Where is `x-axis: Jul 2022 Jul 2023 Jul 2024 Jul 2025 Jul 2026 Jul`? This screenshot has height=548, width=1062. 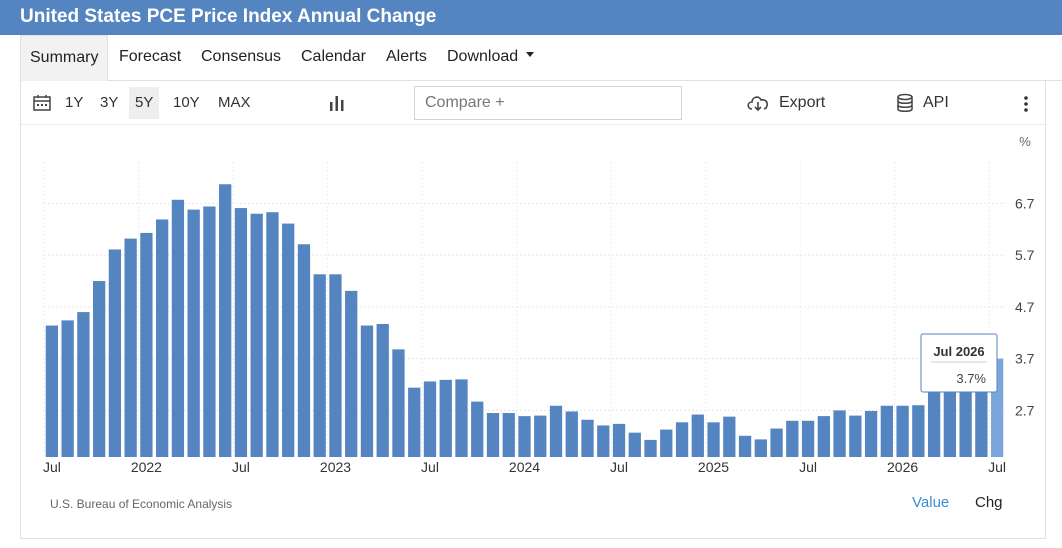
x-axis: Jul 2022 Jul 2023 Jul 2024 Jul 2025 Jul 2026 Jul is located at coordinates (524, 467).